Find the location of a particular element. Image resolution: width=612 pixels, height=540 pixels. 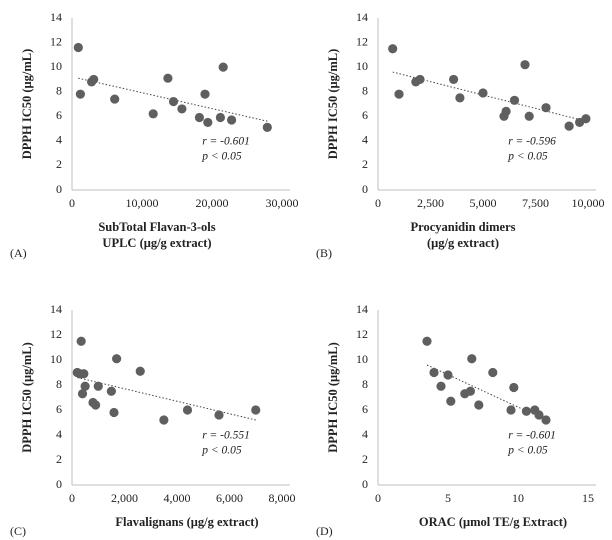

x-axis-label: Procyanidin dimers is located at coordinates (463, 227).